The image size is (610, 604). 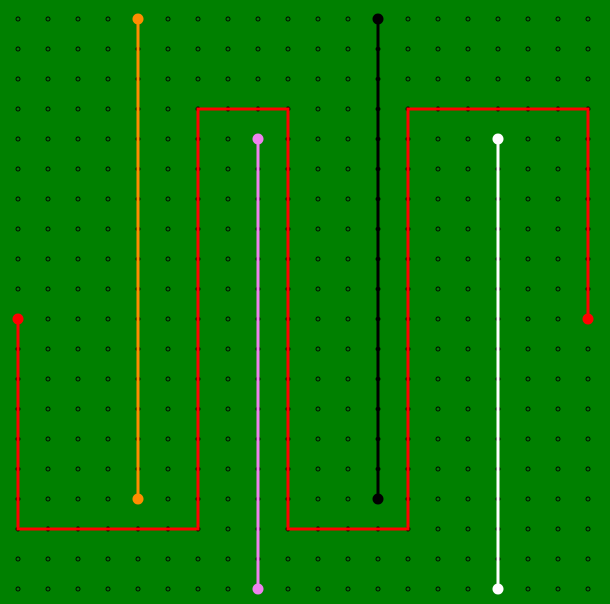 What do you see at coordinates (258, 364) in the screenshot?
I see `path-violet` at bounding box center [258, 364].